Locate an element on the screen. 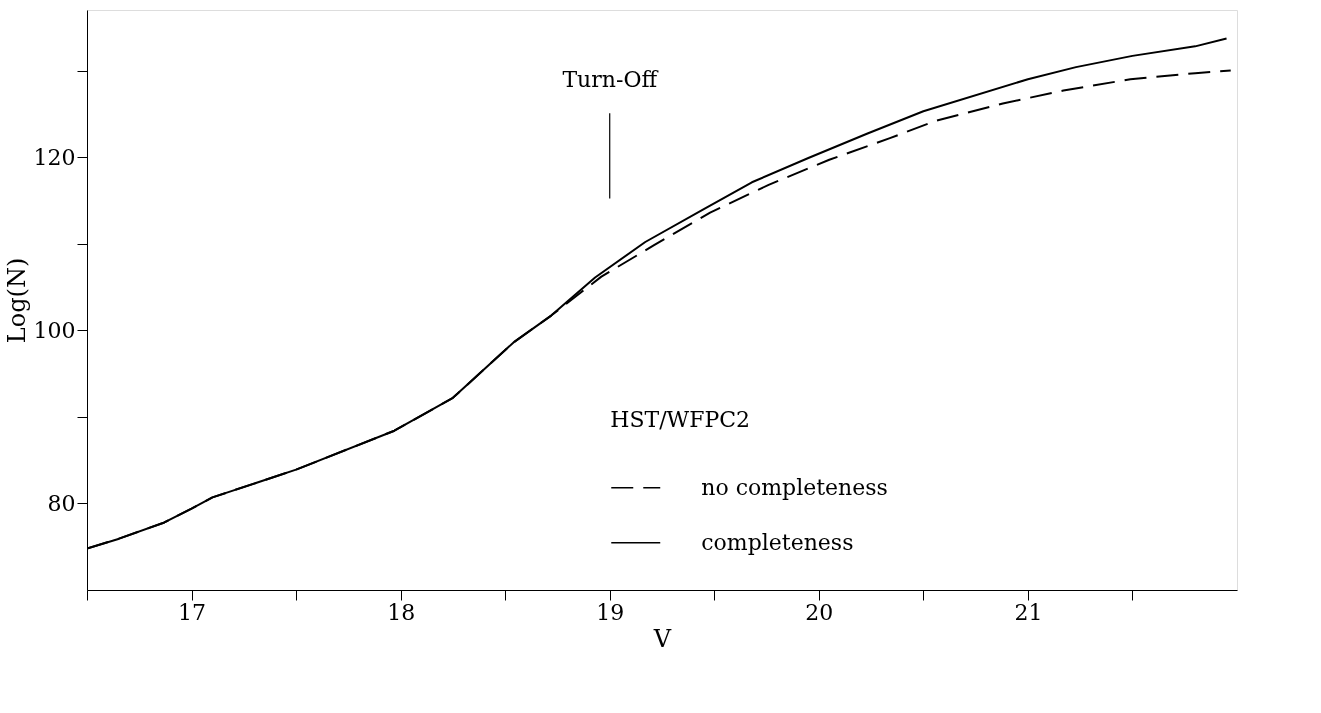  ref-line-label: Turn-Off is located at coordinates (610, 79).